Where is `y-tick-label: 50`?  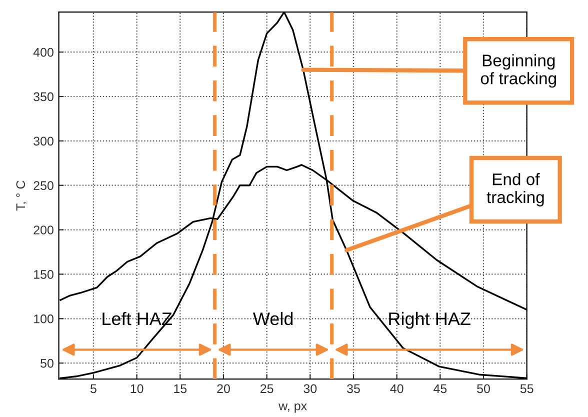
y-tick-label: 50 is located at coordinates (47, 363).